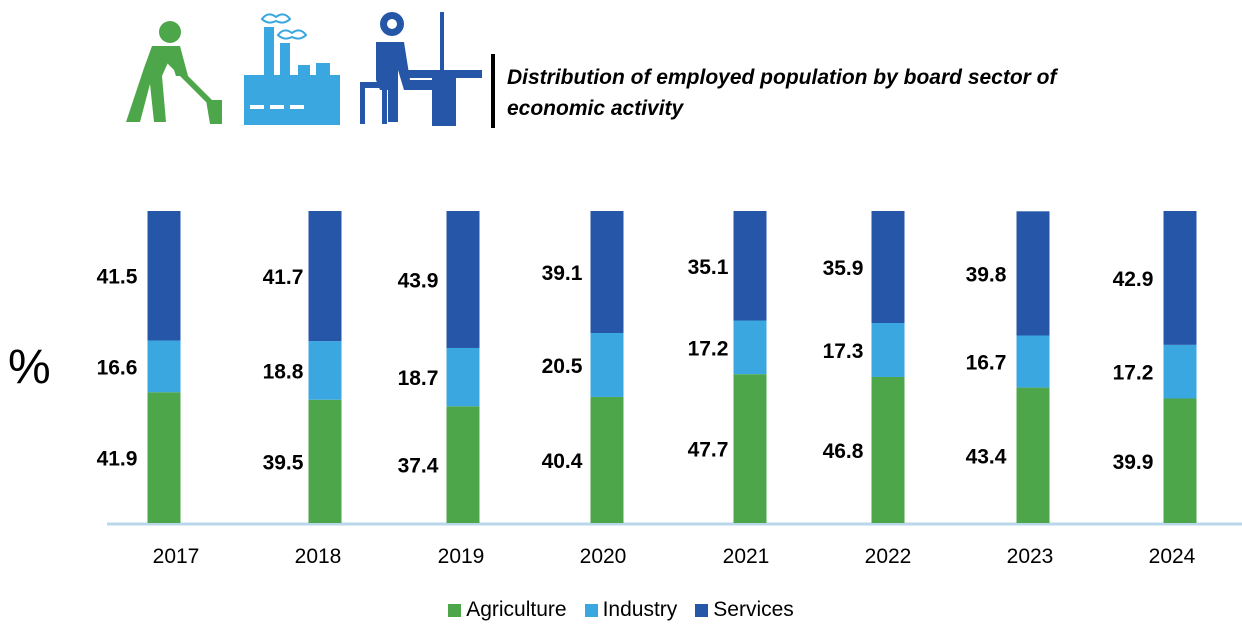 This screenshot has height=625, width=1242. Describe the element at coordinates (1133, 373) in the screenshot. I see `data-label-industry-2024: 17.2` at that location.